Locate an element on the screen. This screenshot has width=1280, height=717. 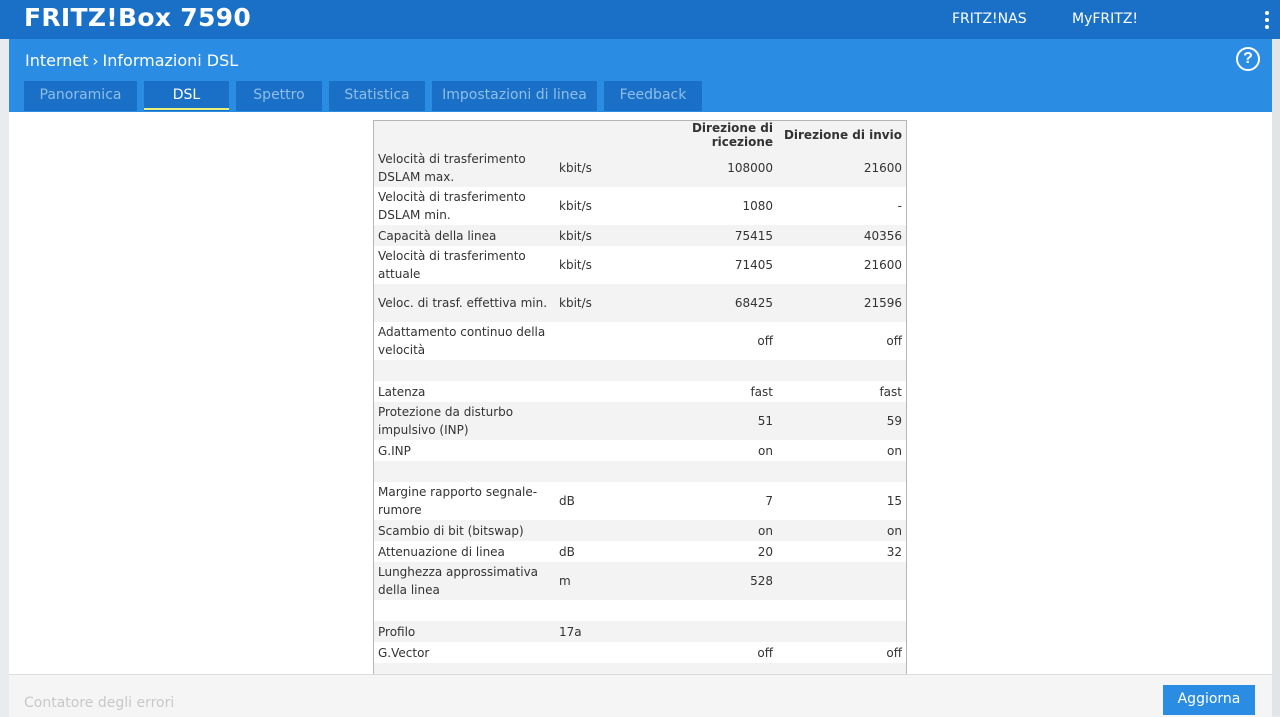
table-header-unit is located at coordinates (595, 135).